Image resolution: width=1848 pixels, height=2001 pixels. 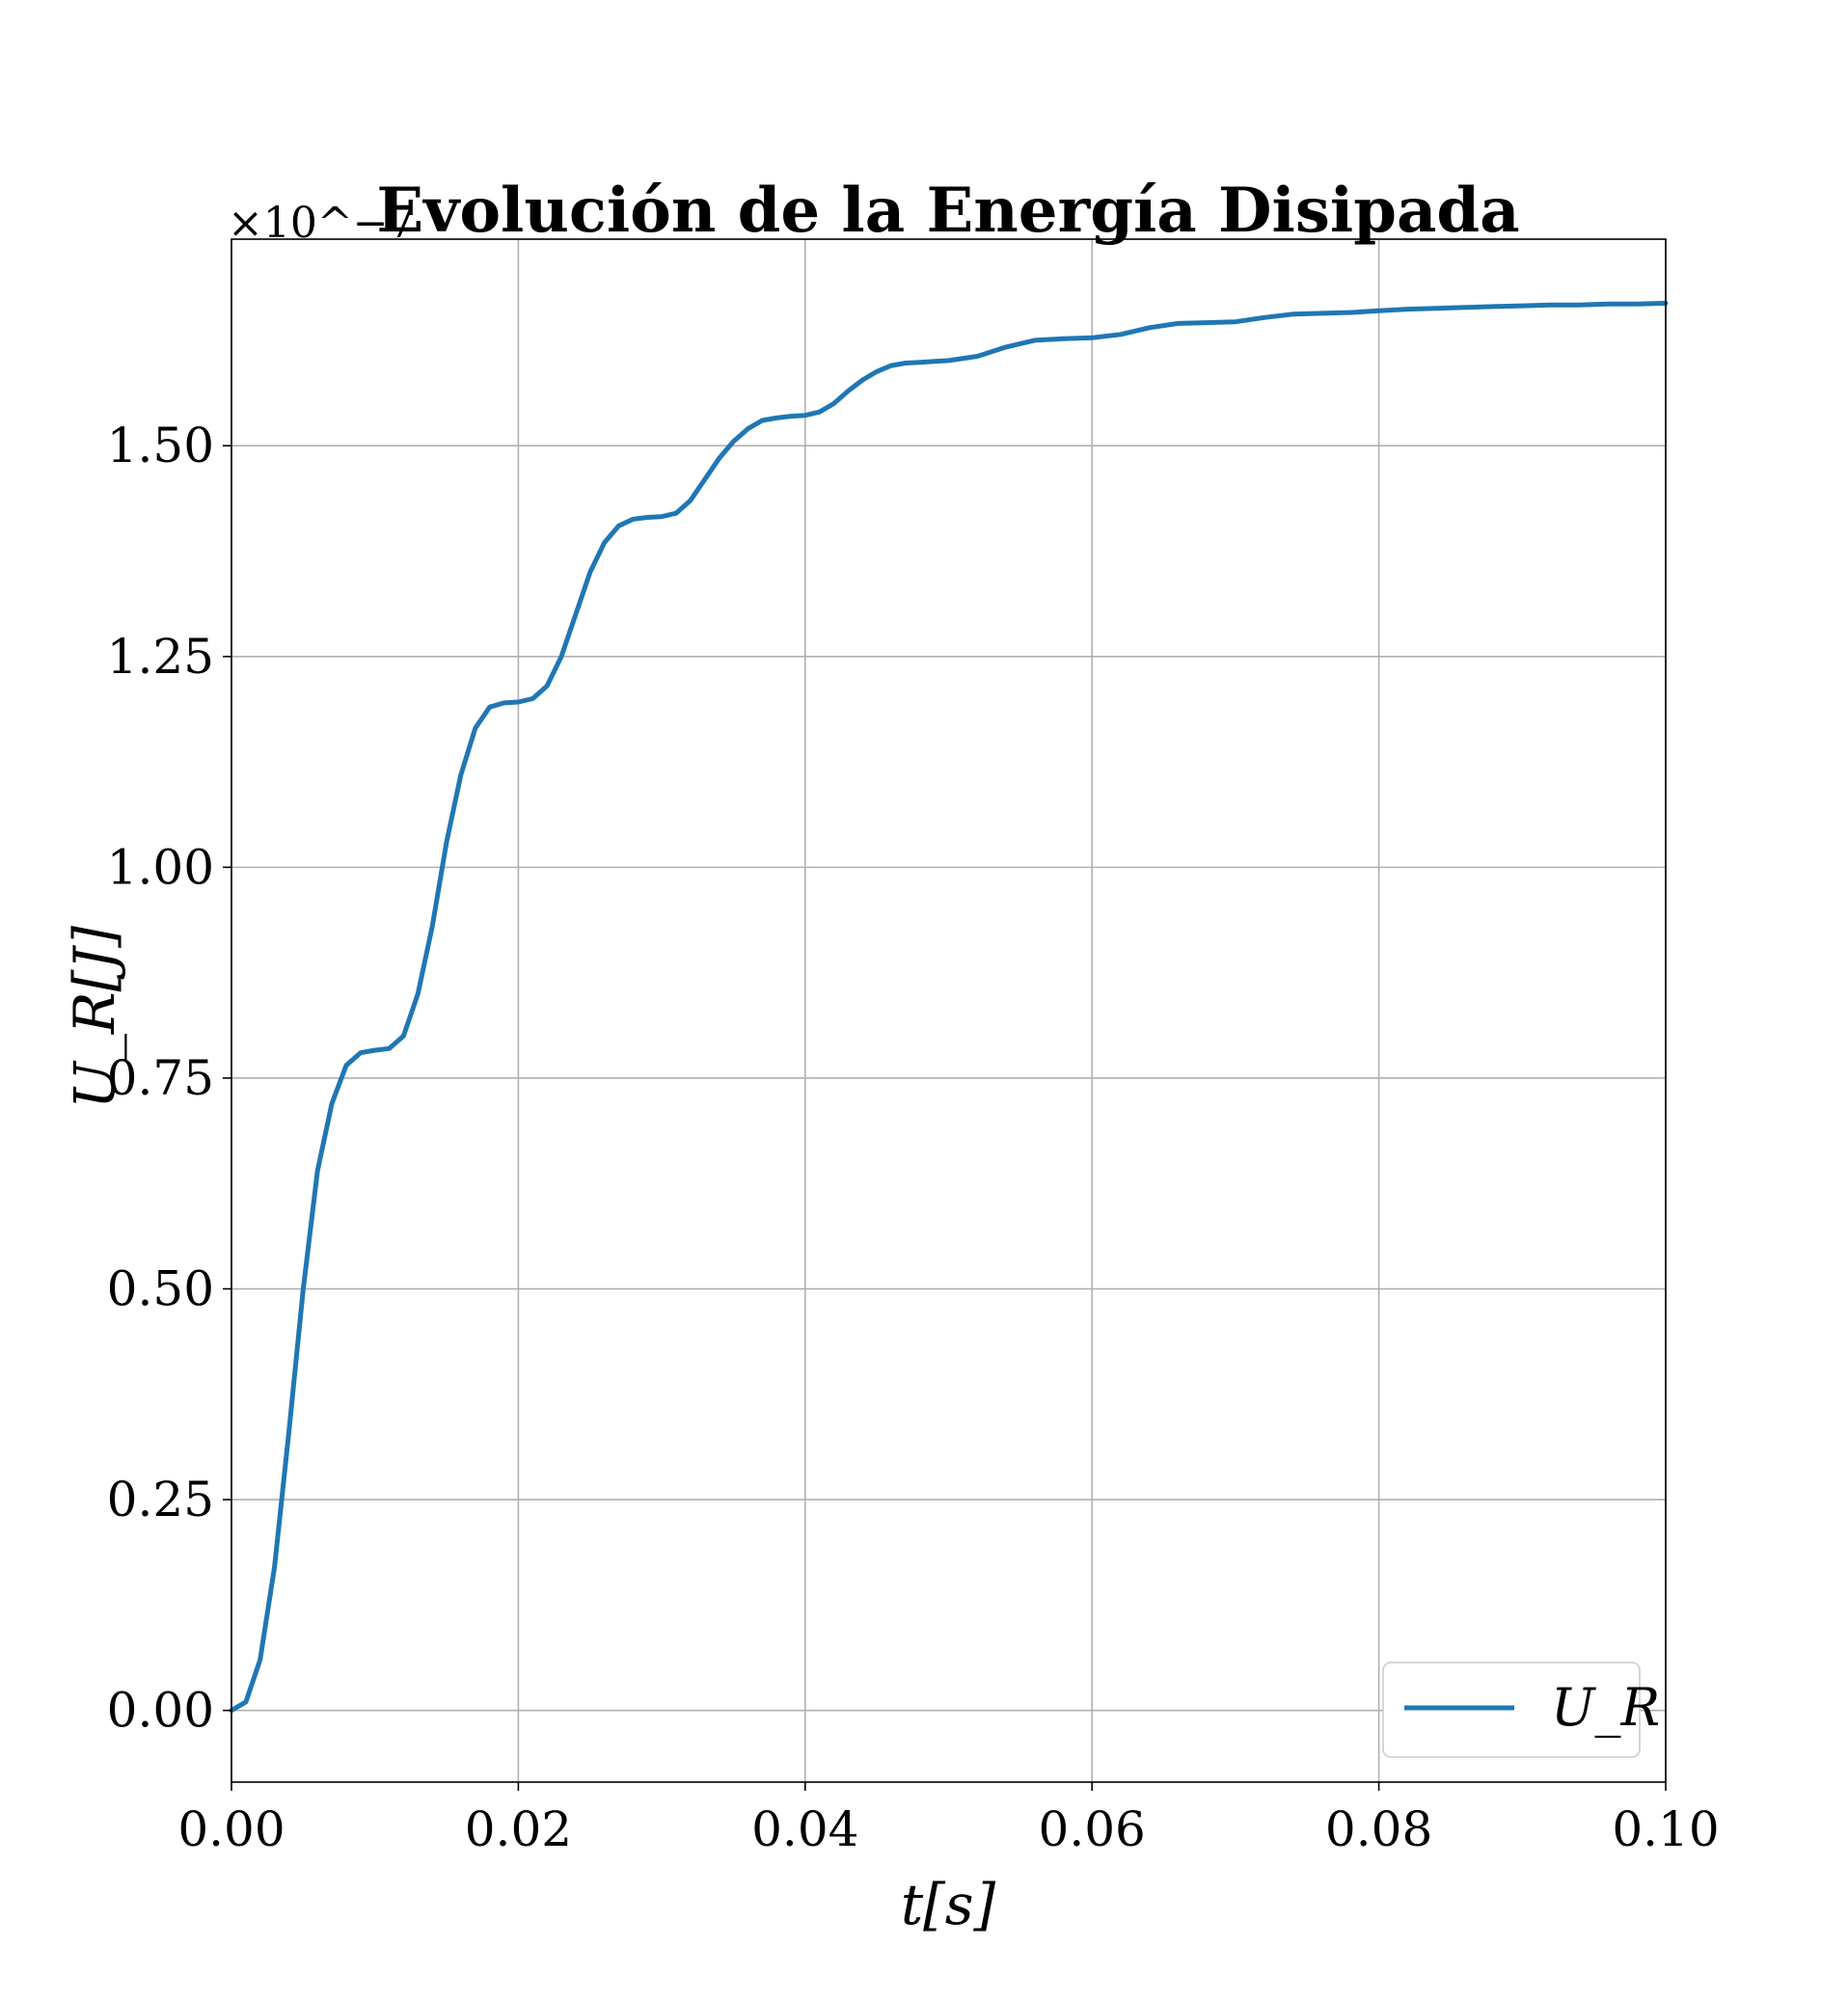 I want to click on chart-title: Evolución de la Energía Disipada, so click(x=947, y=211).